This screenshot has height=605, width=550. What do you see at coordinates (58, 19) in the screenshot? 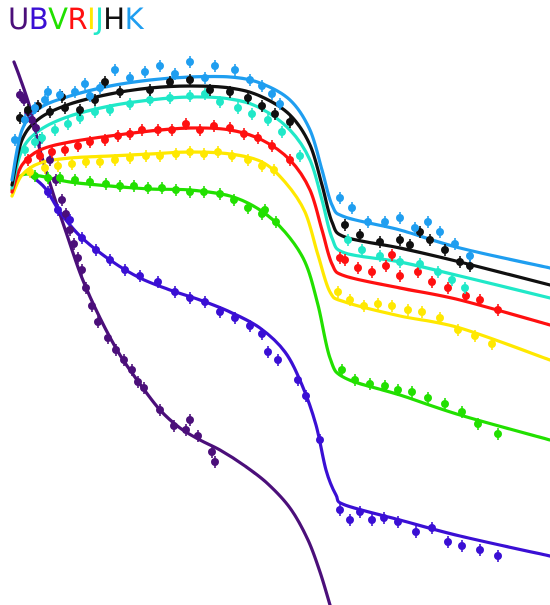
I see `legend-entry-V: V` at bounding box center [58, 19].